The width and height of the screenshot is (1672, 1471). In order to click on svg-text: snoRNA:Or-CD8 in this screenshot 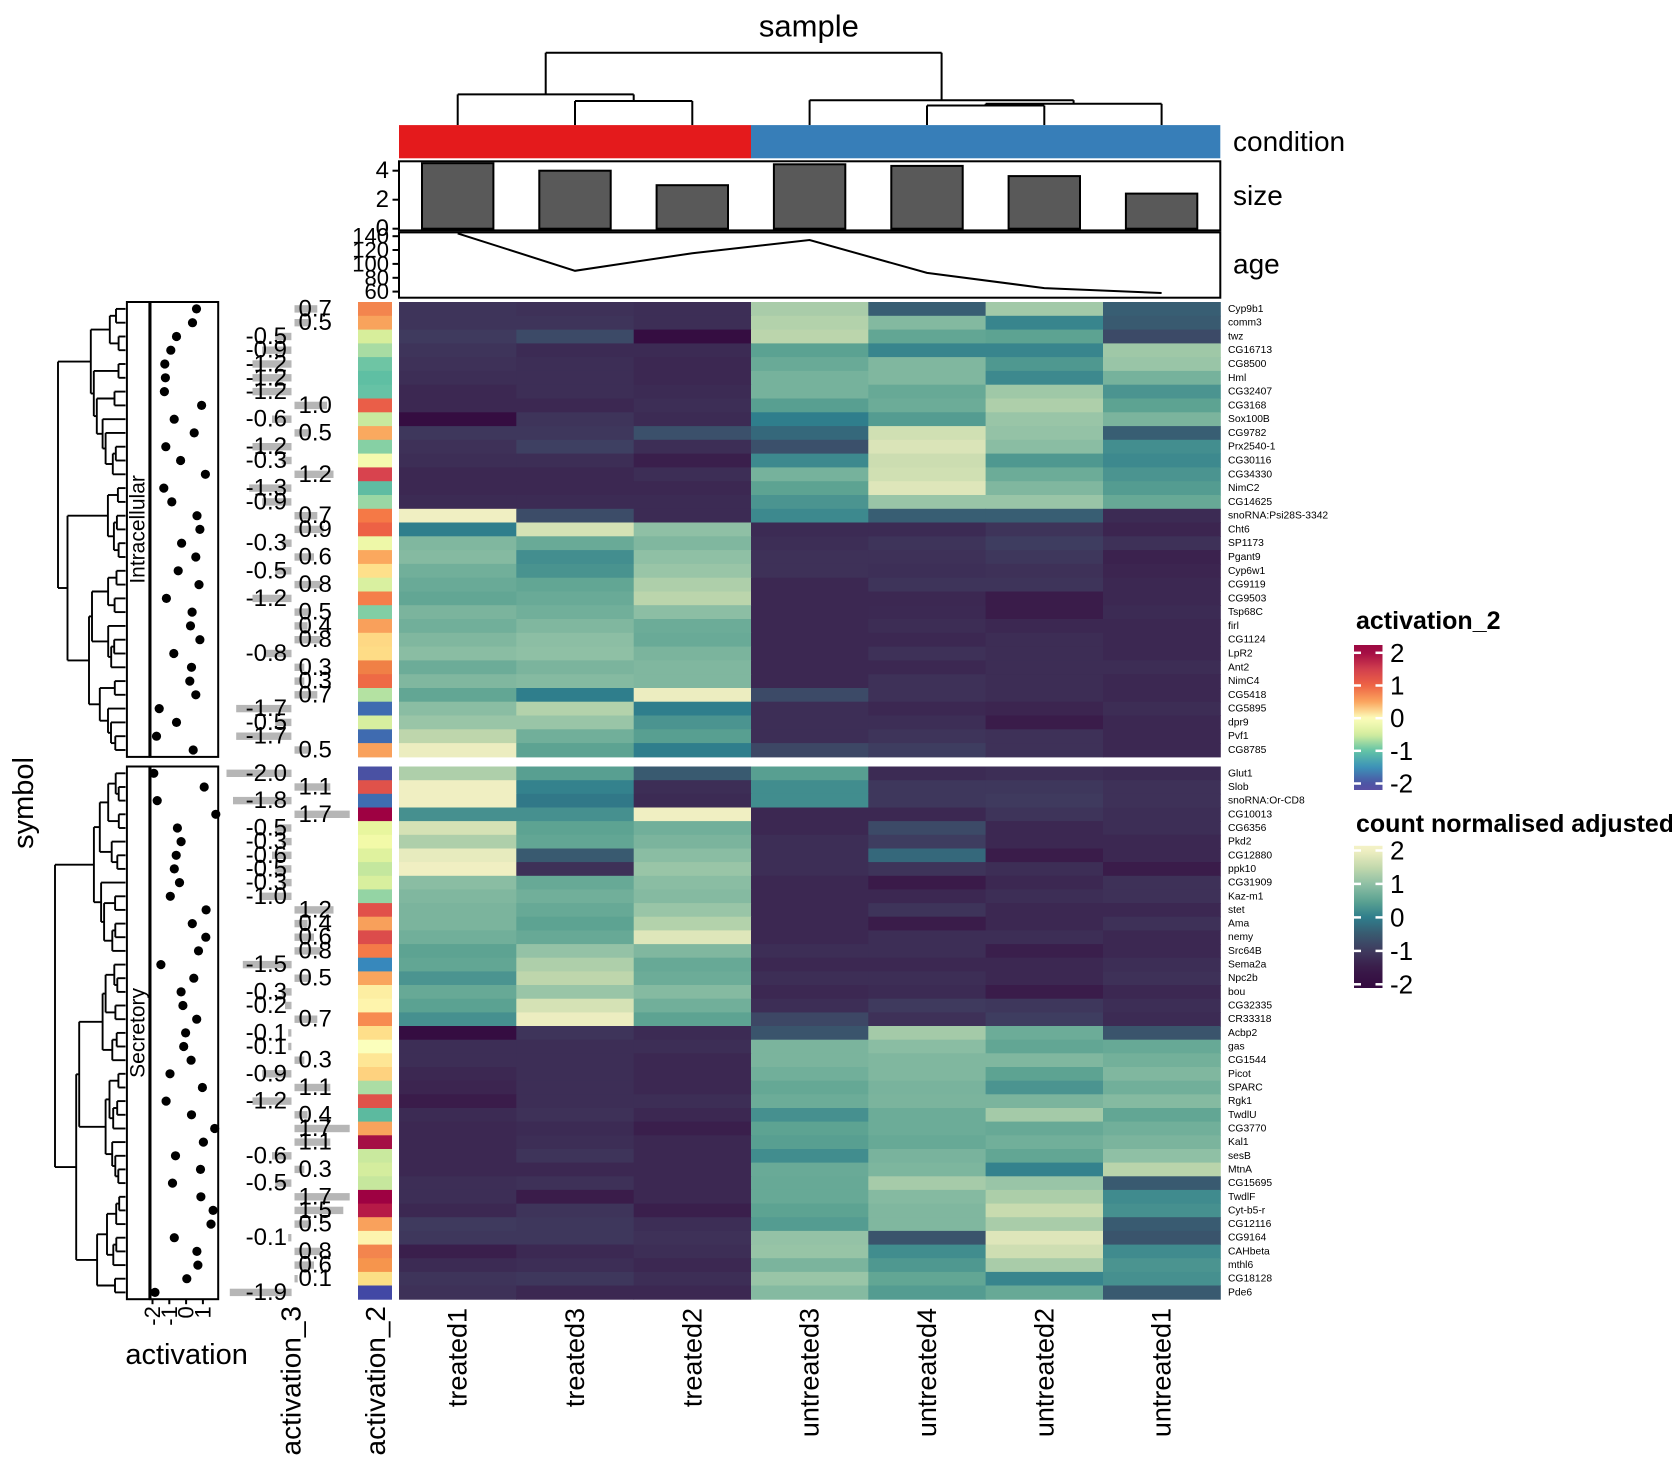, I will do `click(1266, 801)`.